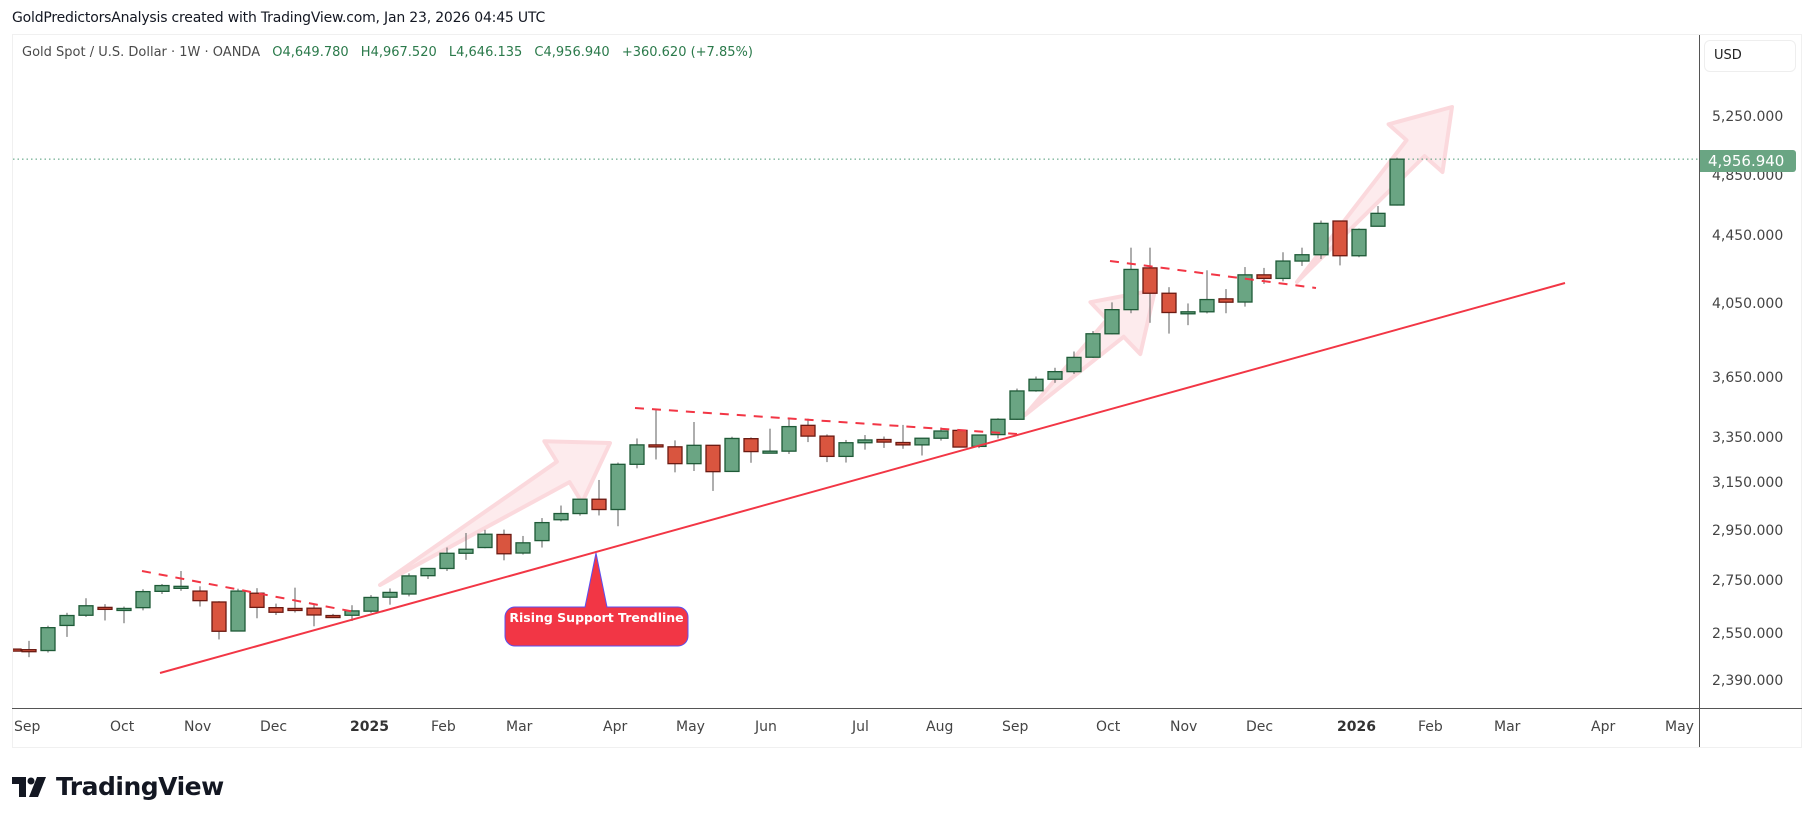  What do you see at coordinates (940, 727) in the screenshot?
I see `time-axis-label: Aug` at bounding box center [940, 727].